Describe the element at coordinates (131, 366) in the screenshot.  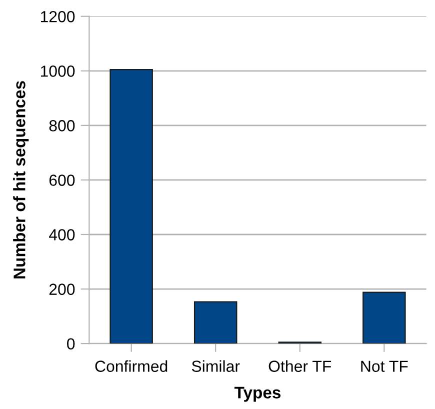
I see `x-tick-label: Confirmed` at that location.